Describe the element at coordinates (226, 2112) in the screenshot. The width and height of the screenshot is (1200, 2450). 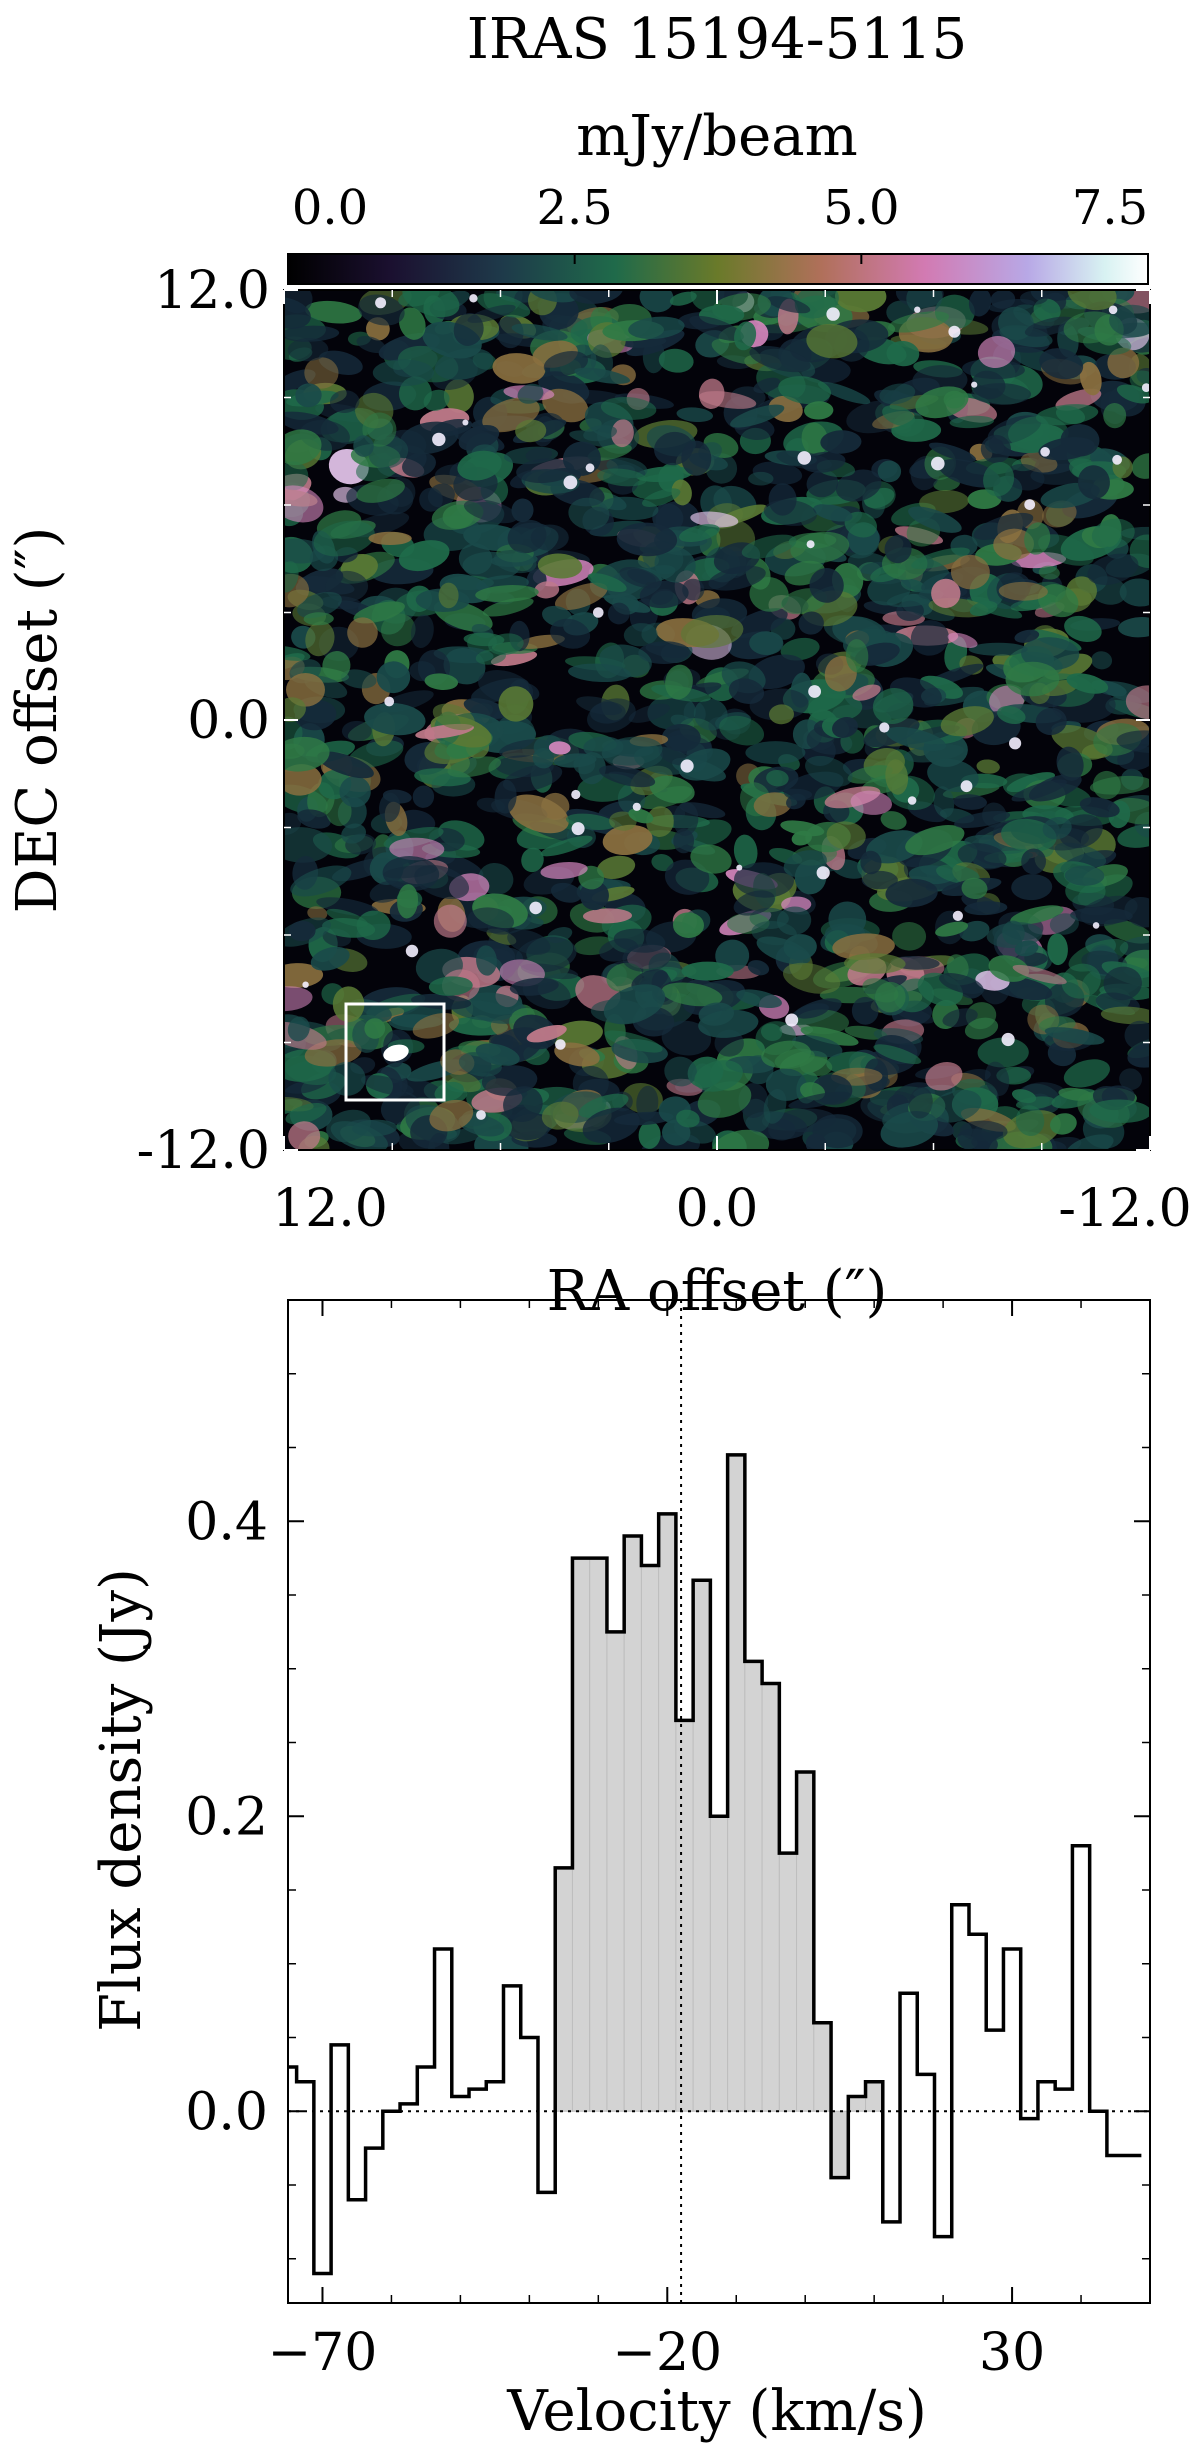
I see `spectrum-y-tick-label: 0.0` at that location.